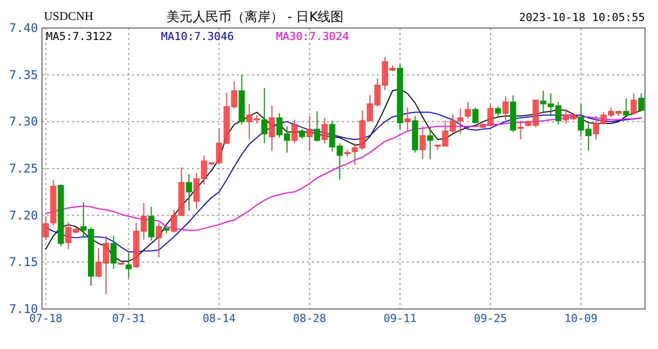 The width and height of the screenshot is (658, 349). Describe the element at coordinates (23, 121) in the screenshot. I see `y-tick-label: 7.30` at that location.